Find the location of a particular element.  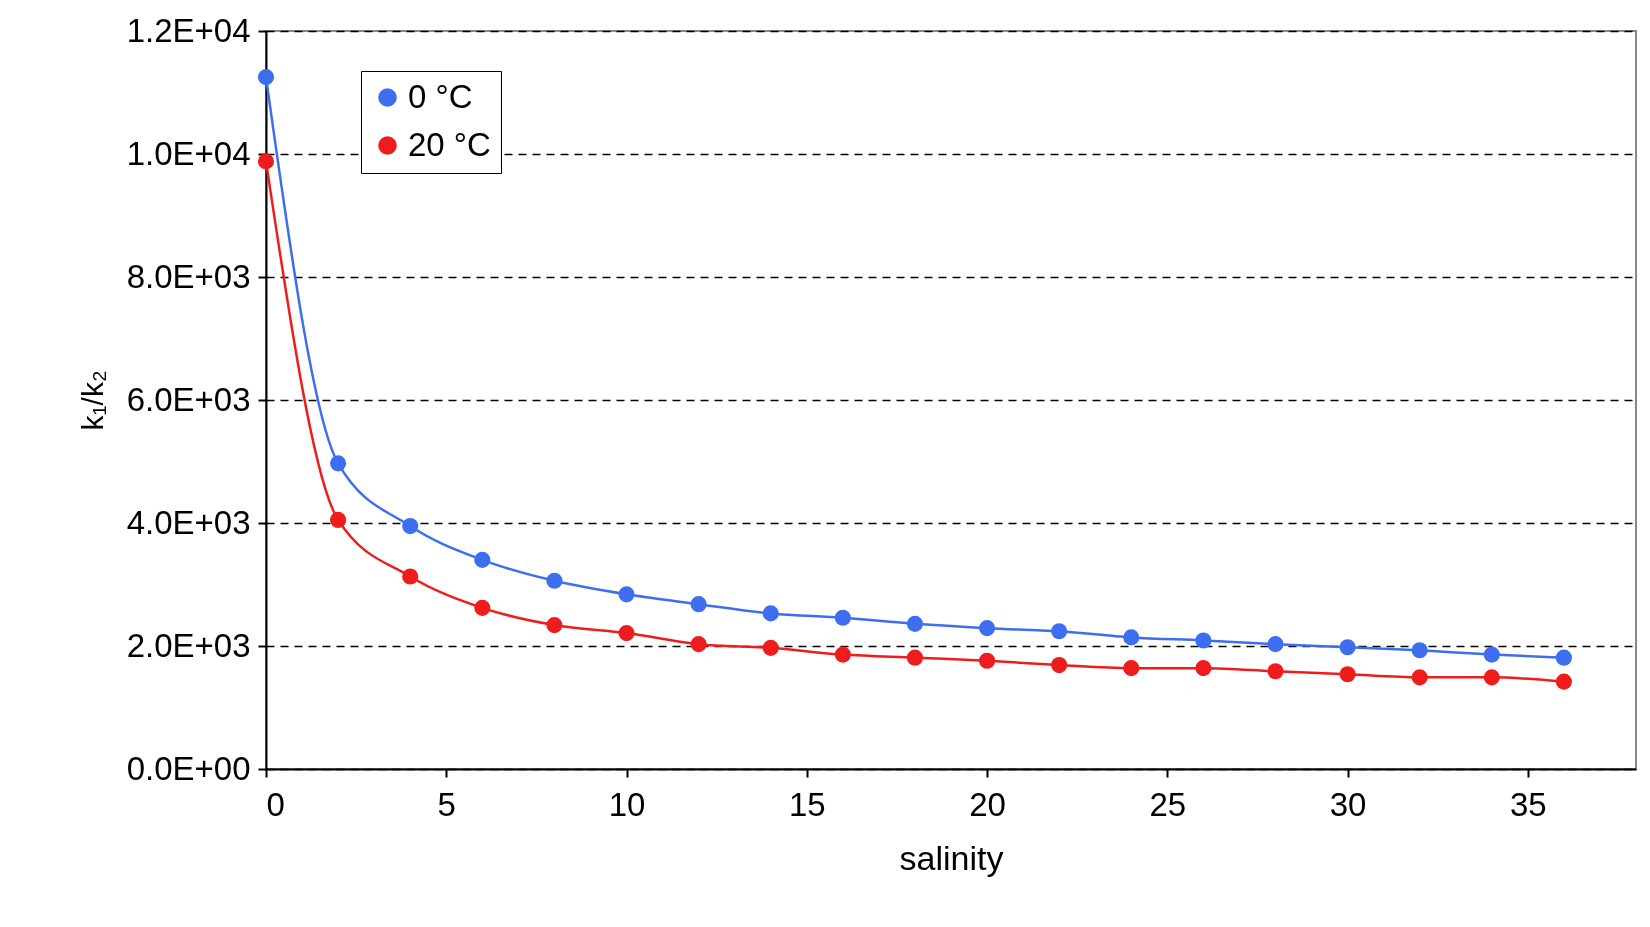

legend-label: 0 °C is located at coordinates (440, 96).